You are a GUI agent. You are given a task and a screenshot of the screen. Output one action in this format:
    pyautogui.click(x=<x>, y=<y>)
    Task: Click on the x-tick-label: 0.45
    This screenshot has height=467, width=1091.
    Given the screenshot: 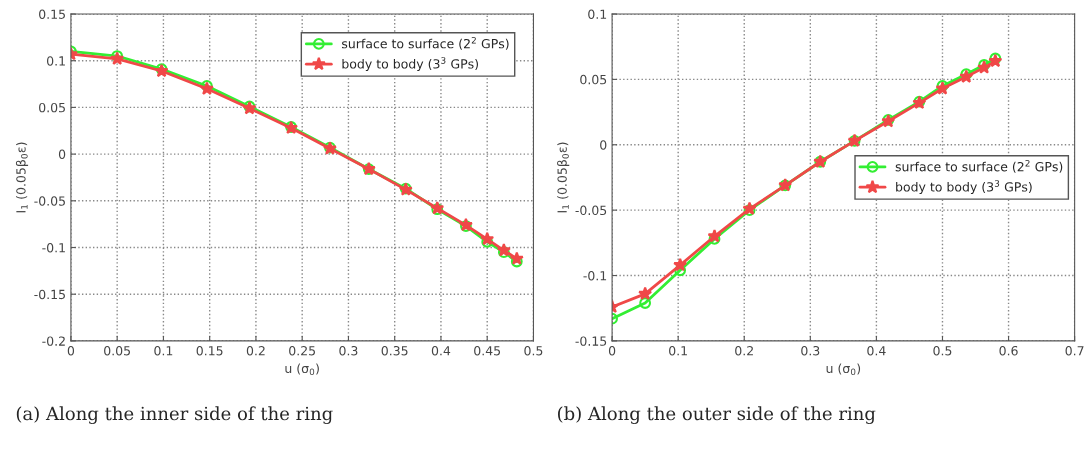 What is the action you would take?
    pyautogui.click(x=487, y=350)
    